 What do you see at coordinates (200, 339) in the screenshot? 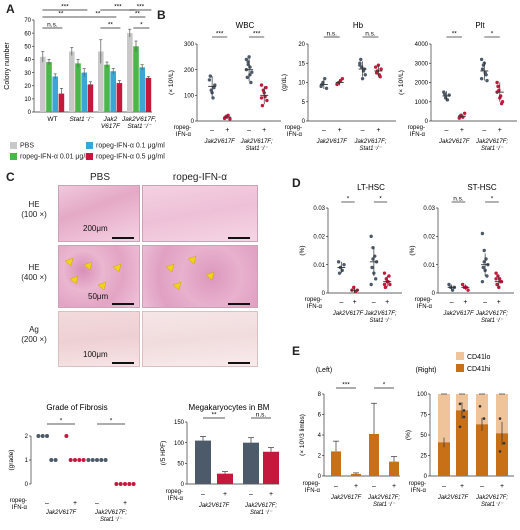
I see `histology-image-ropeg-ag200` at bounding box center [200, 339].